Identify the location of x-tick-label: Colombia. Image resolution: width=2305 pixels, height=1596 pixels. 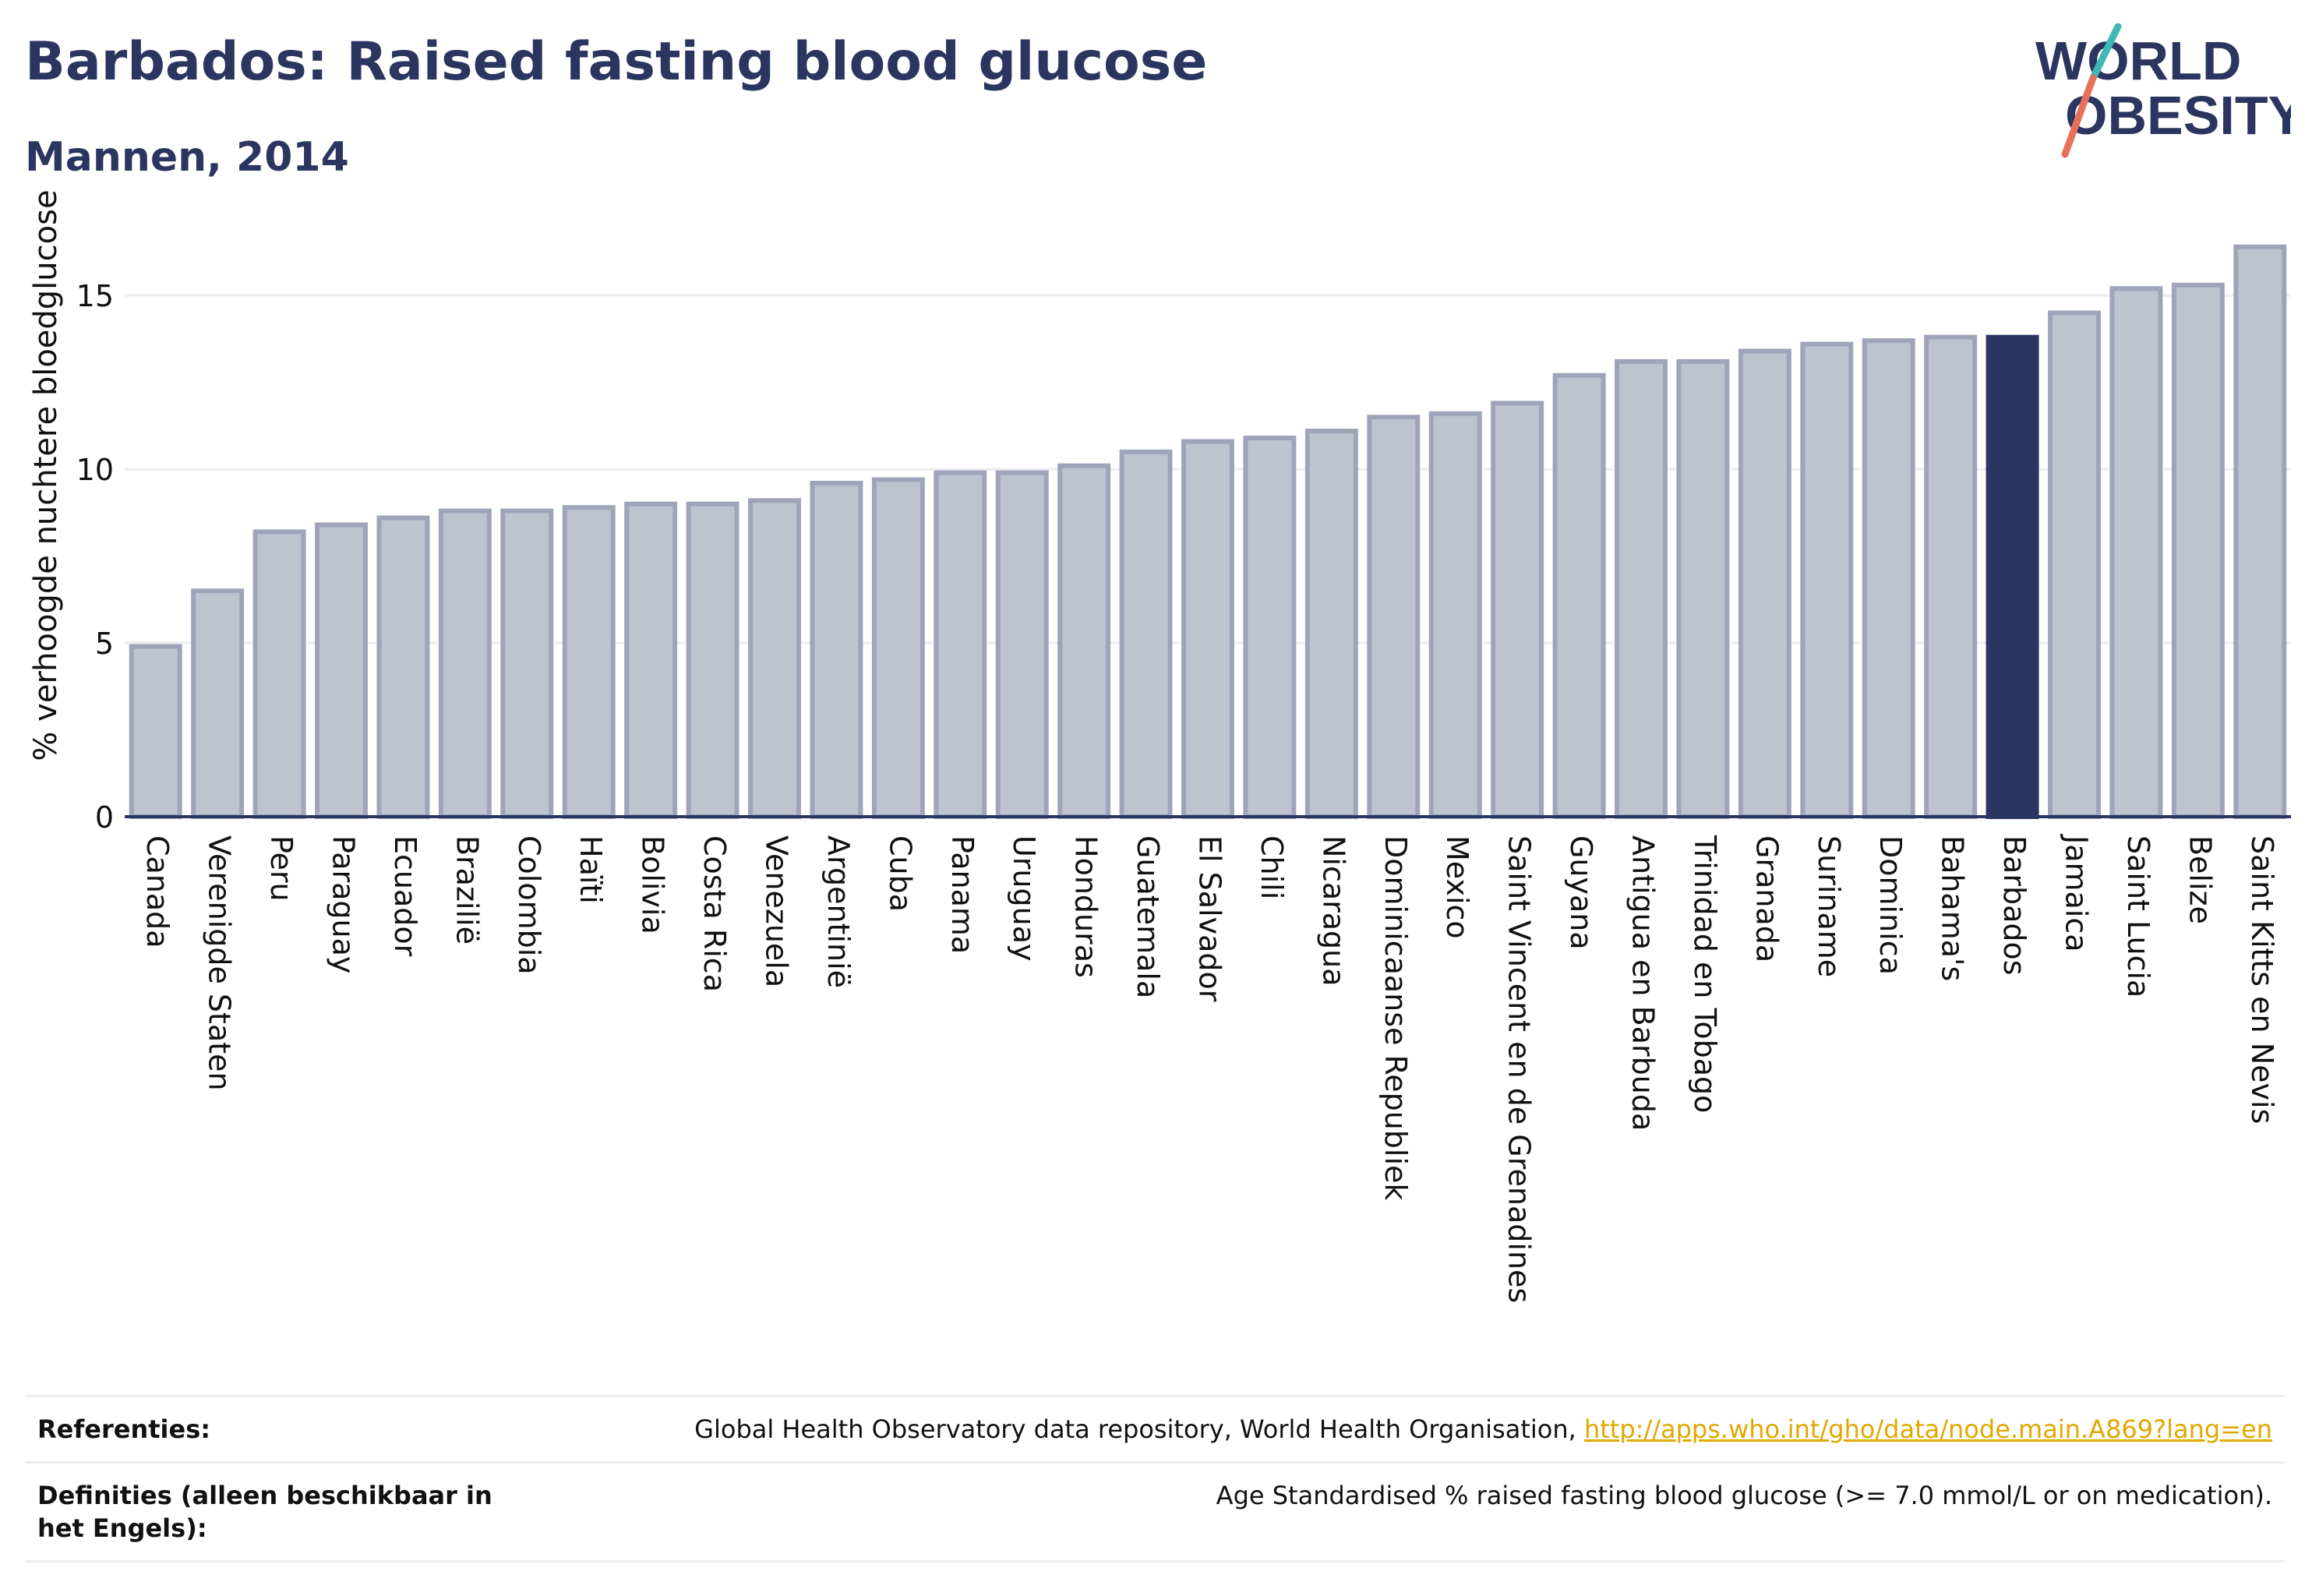
(529, 905).